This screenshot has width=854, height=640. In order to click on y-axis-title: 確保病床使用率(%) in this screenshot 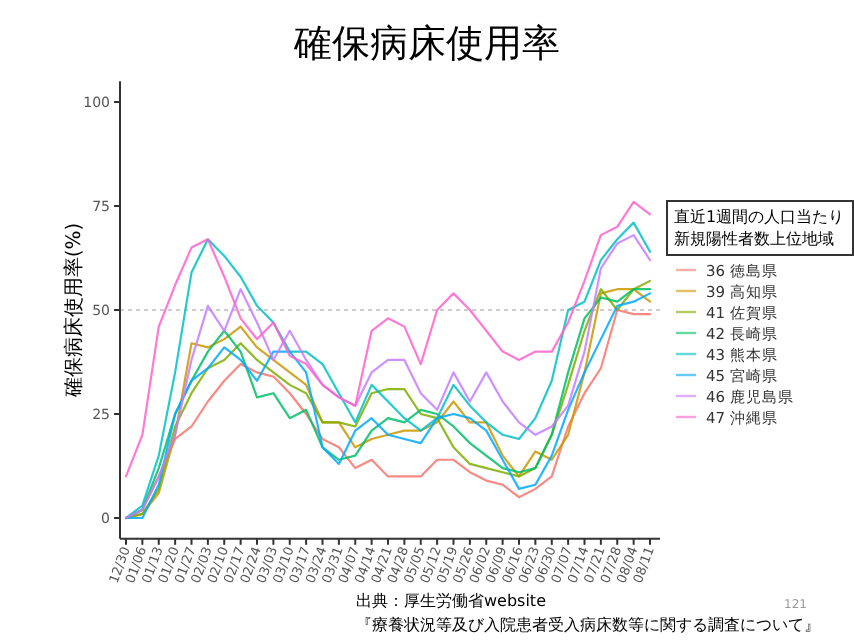, I will do `click(74, 311)`.